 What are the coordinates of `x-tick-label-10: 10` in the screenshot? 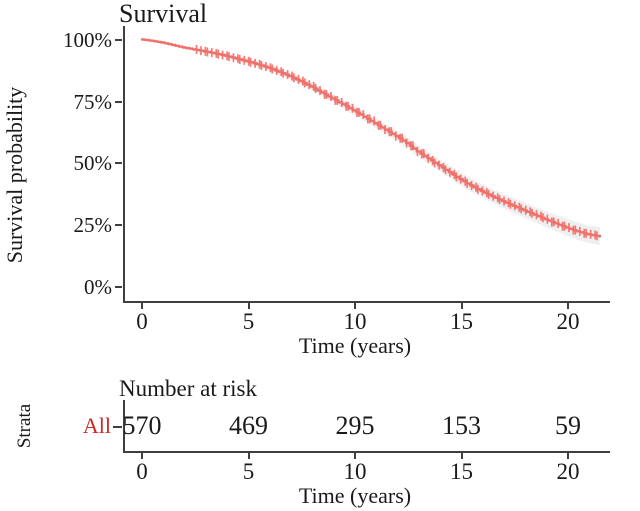 It's located at (355, 321).